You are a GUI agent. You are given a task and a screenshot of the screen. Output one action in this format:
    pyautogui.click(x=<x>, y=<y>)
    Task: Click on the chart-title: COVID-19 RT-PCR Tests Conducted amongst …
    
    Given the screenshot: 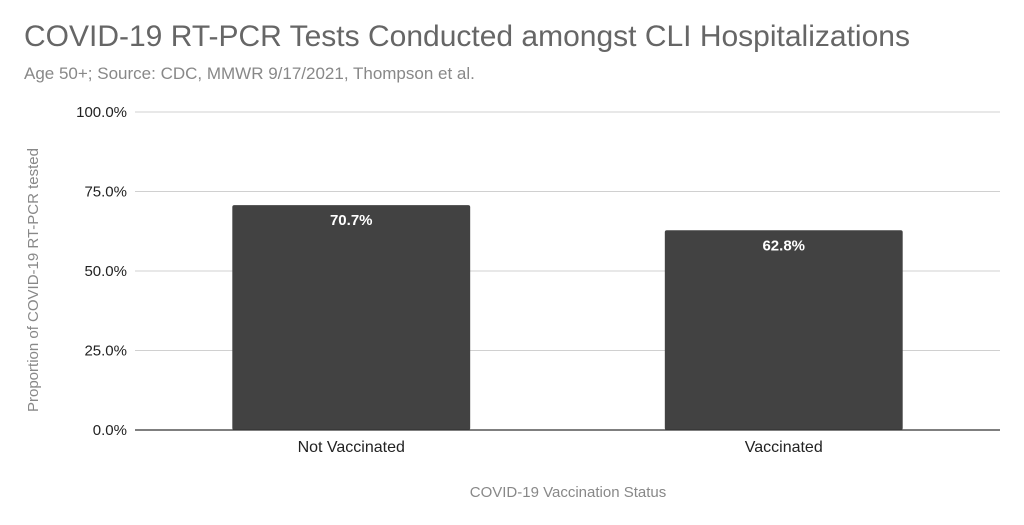 What is the action you would take?
    pyautogui.click(x=467, y=36)
    